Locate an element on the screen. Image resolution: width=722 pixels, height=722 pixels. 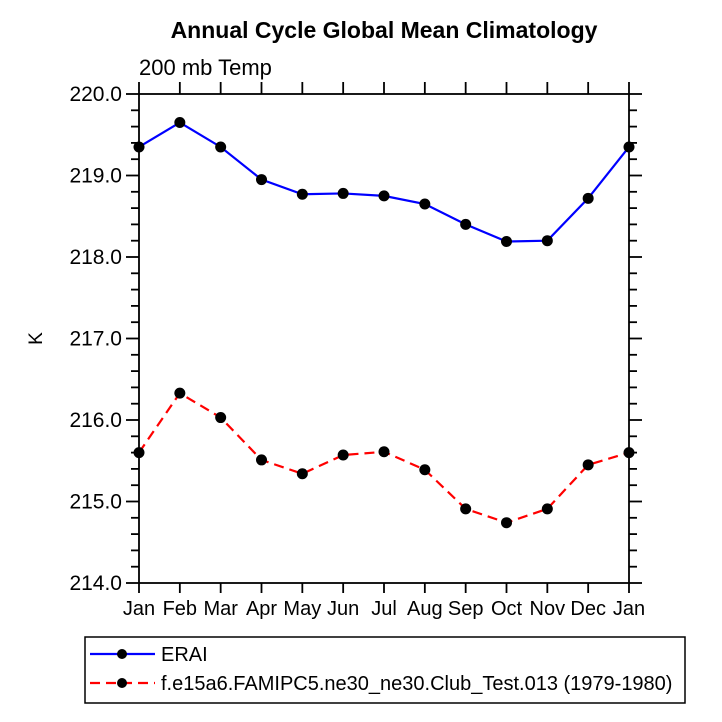
month-label: Jul is located at coordinates (384, 609).